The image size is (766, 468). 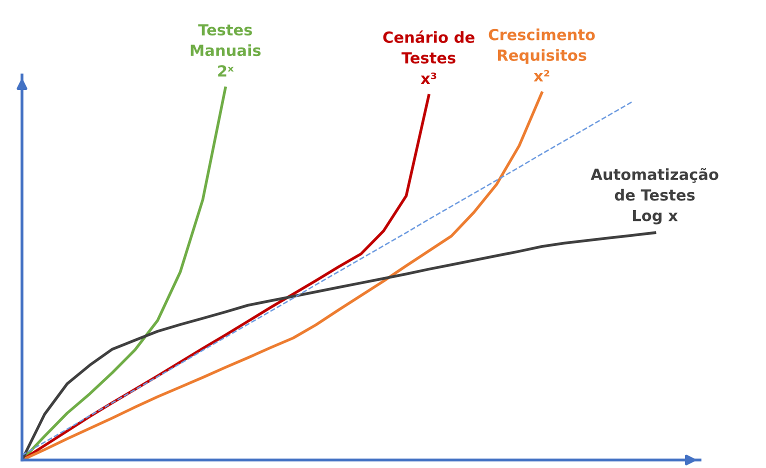 I want to click on text: Cenário de Testes x³, so click(x=428, y=57).